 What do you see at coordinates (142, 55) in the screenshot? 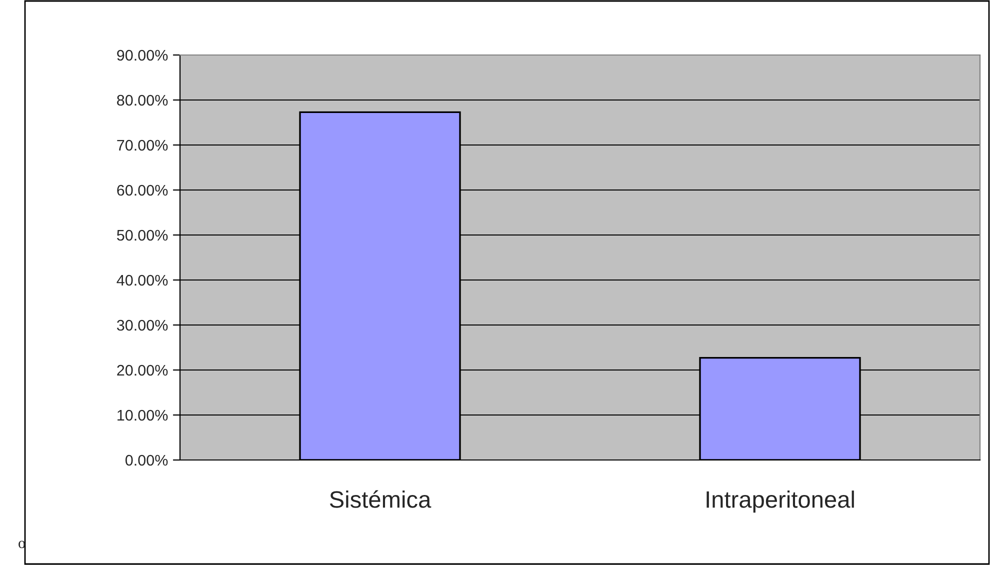
I see `y-tick-label: 90.00%` at bounding box center [142, 55].